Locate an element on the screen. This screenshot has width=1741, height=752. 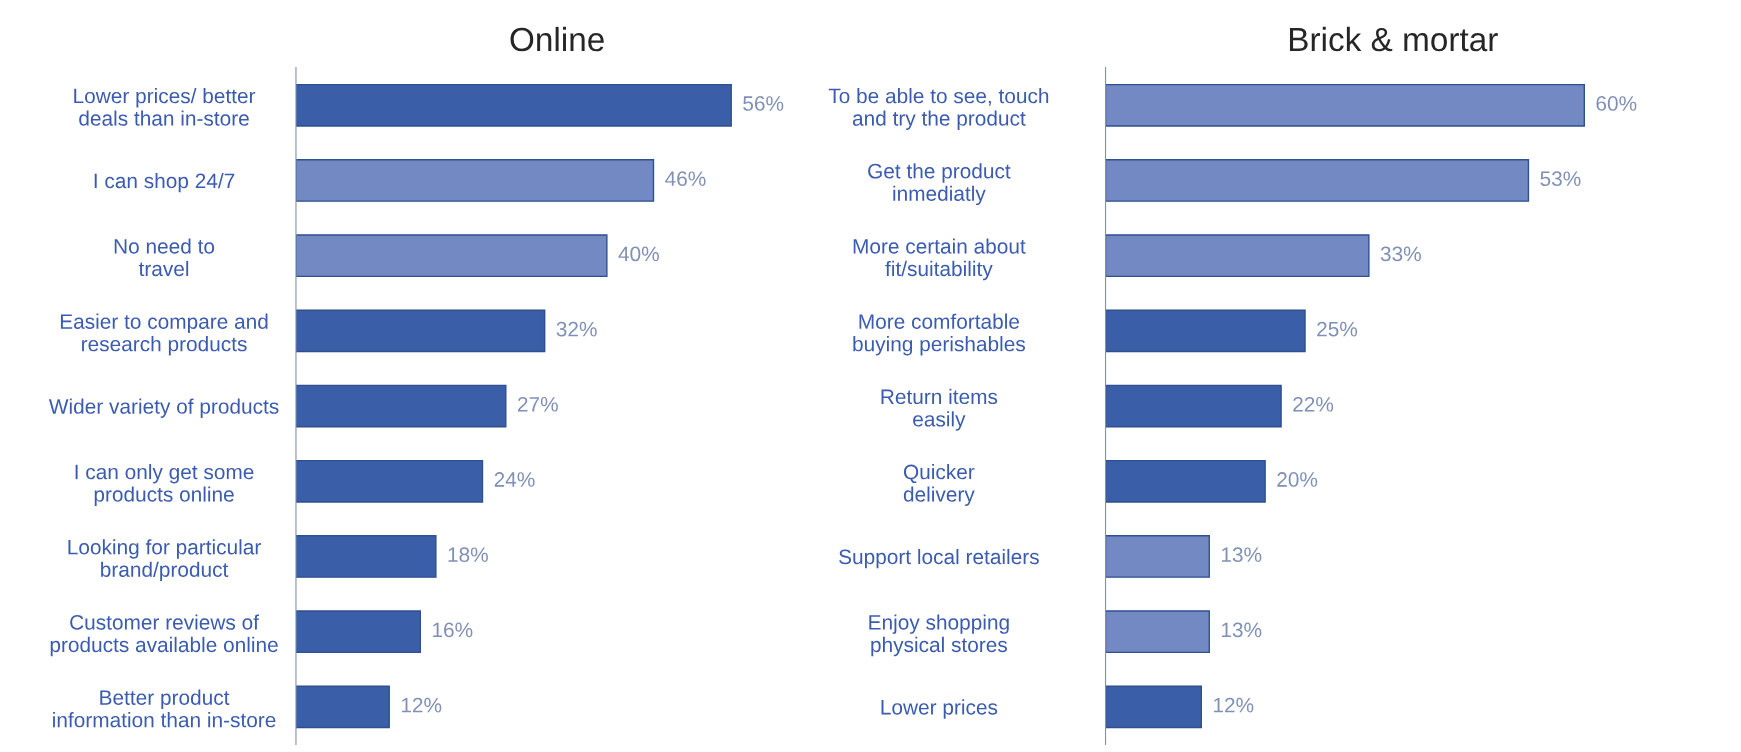
y-tick-label: No need to travel is located at coordinates (164, 257).